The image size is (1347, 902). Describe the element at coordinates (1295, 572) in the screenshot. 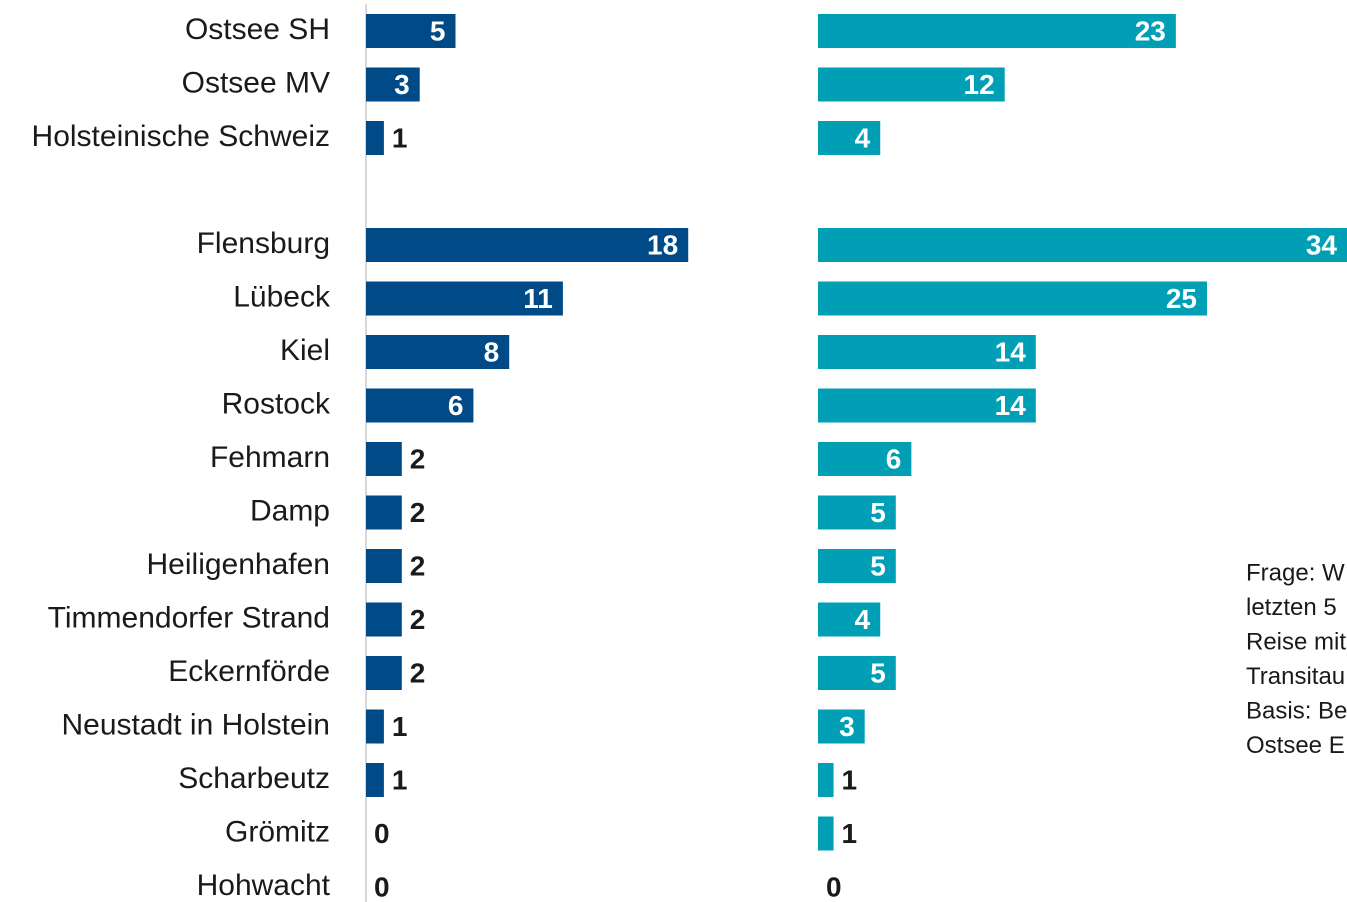

I see `note-line: Frage: W` at that location.